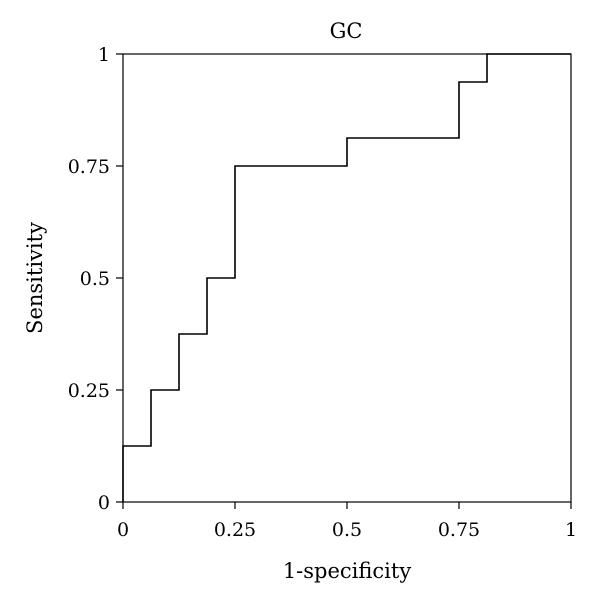  Describe the element at coordinates (104, 503) in the screenshot. I see `y-tick-label: 0` at that location.